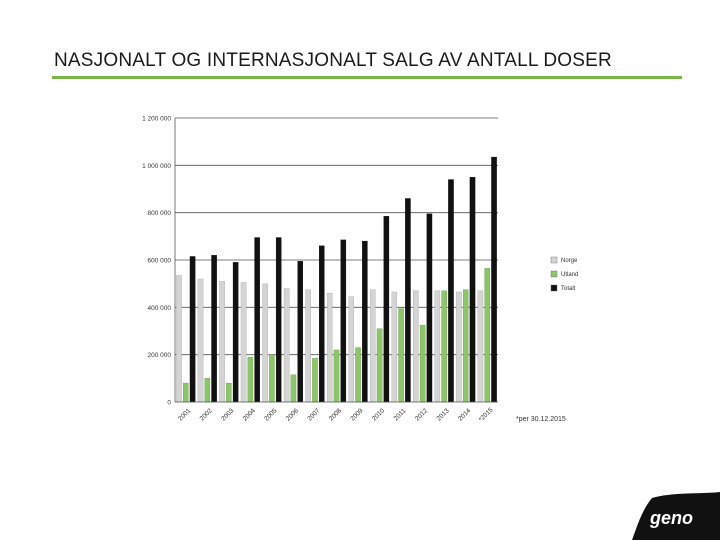  What do you see at coordinates (464, 414) in the screenshot?
I see `x-tick-label: 2014` at bounding box center [464, 414].